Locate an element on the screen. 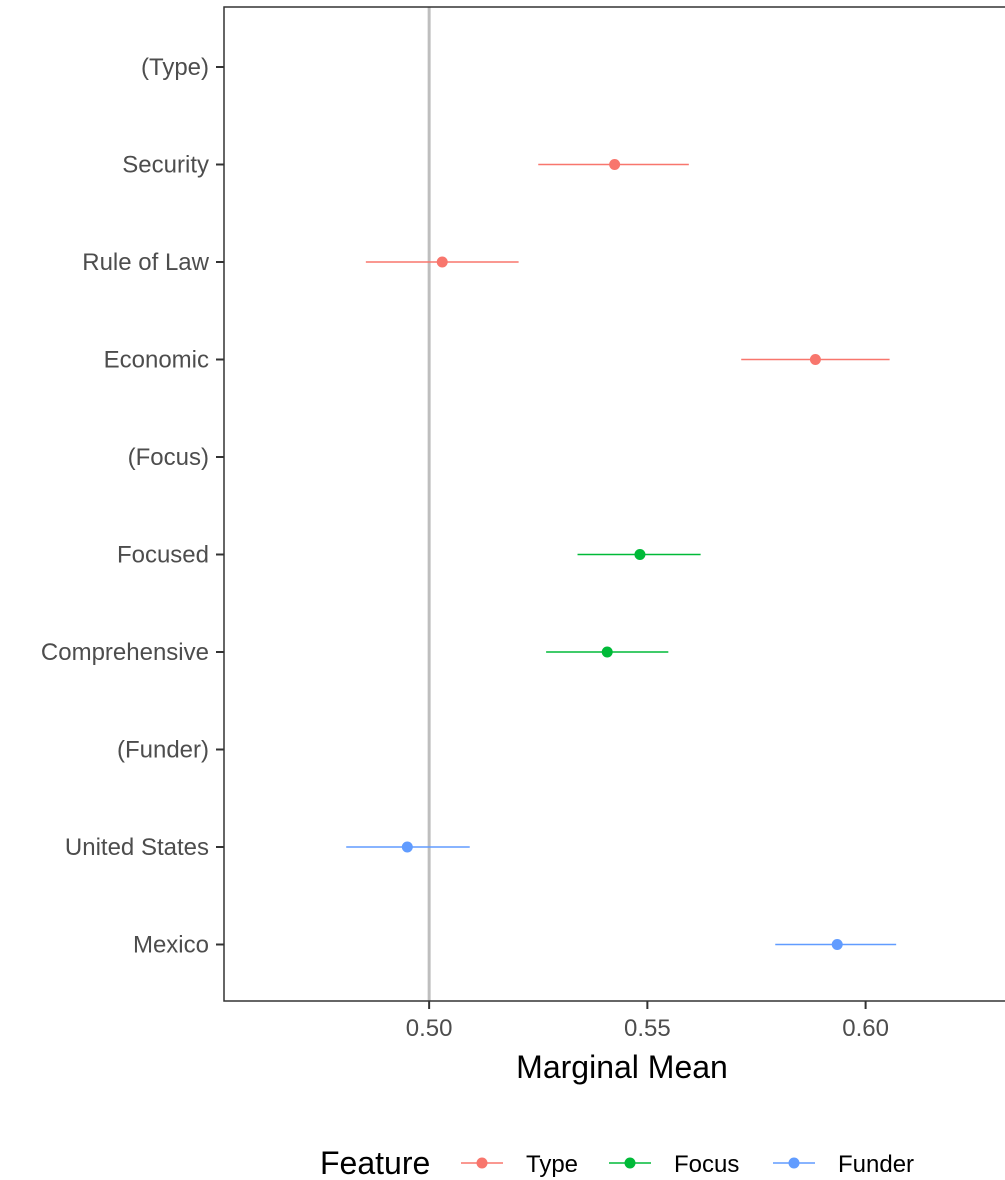  point-rule-of-law is located at coordinates (442, 262).